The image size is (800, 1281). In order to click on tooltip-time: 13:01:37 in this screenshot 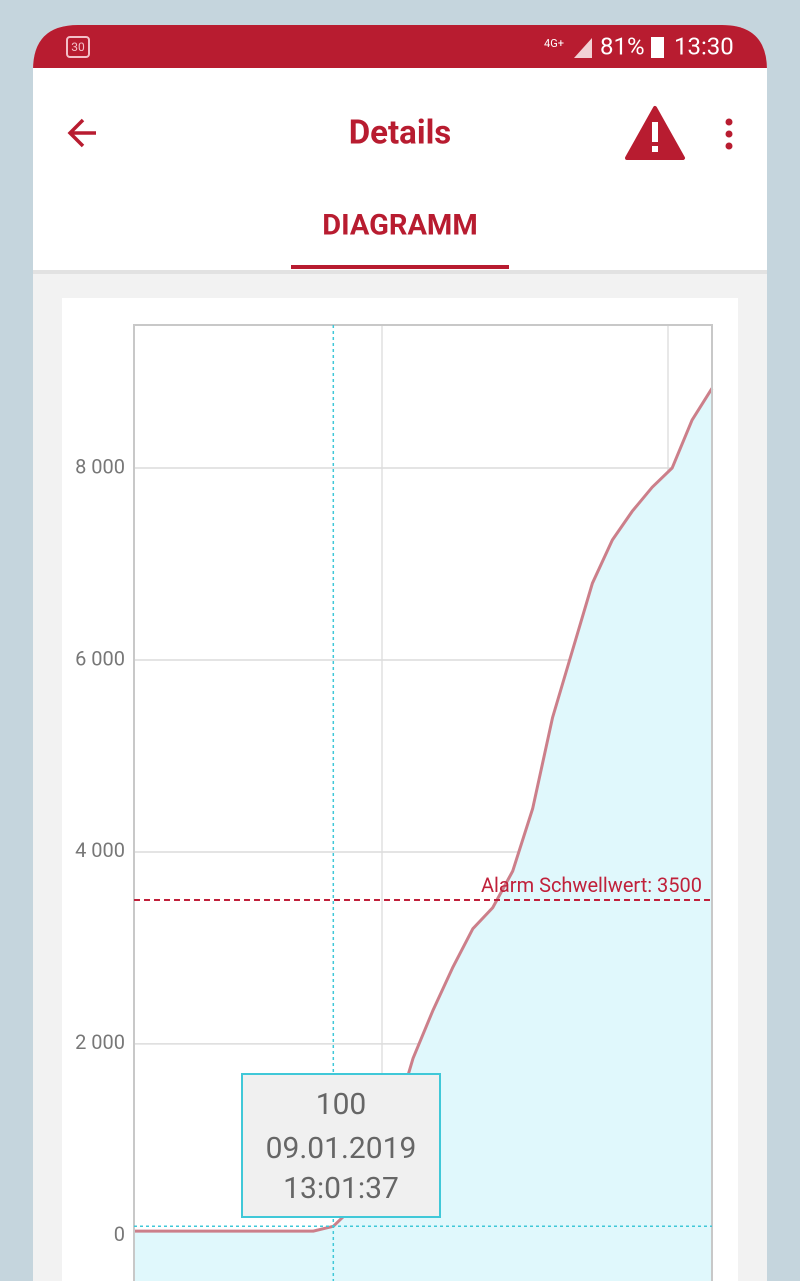, I will do `click(341, 1188)`.